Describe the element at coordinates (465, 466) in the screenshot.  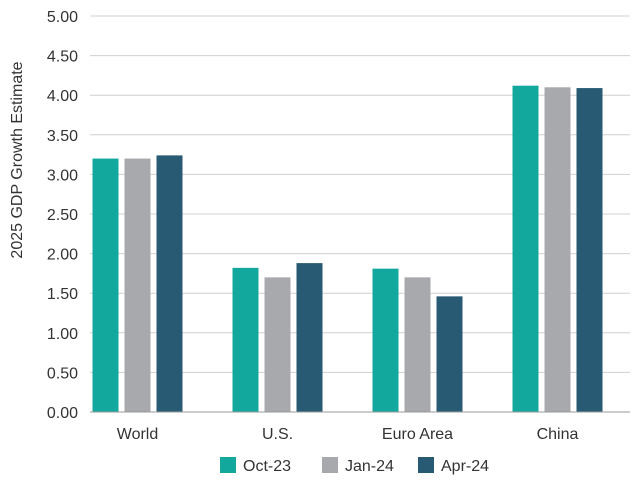
I see `legend-label: Apr-24` at that location.